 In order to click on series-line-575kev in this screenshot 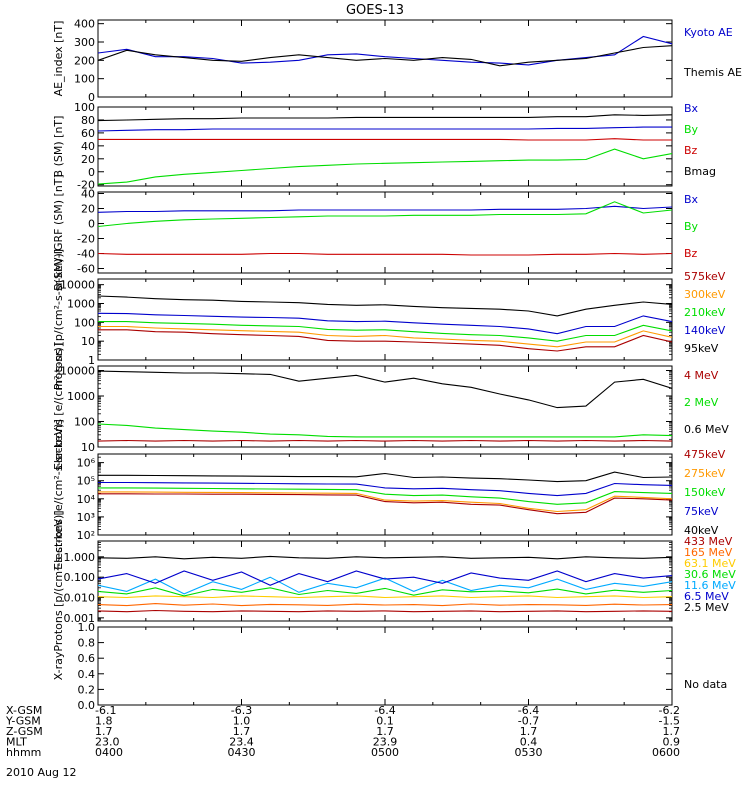, I will do `click(385, 340)`.